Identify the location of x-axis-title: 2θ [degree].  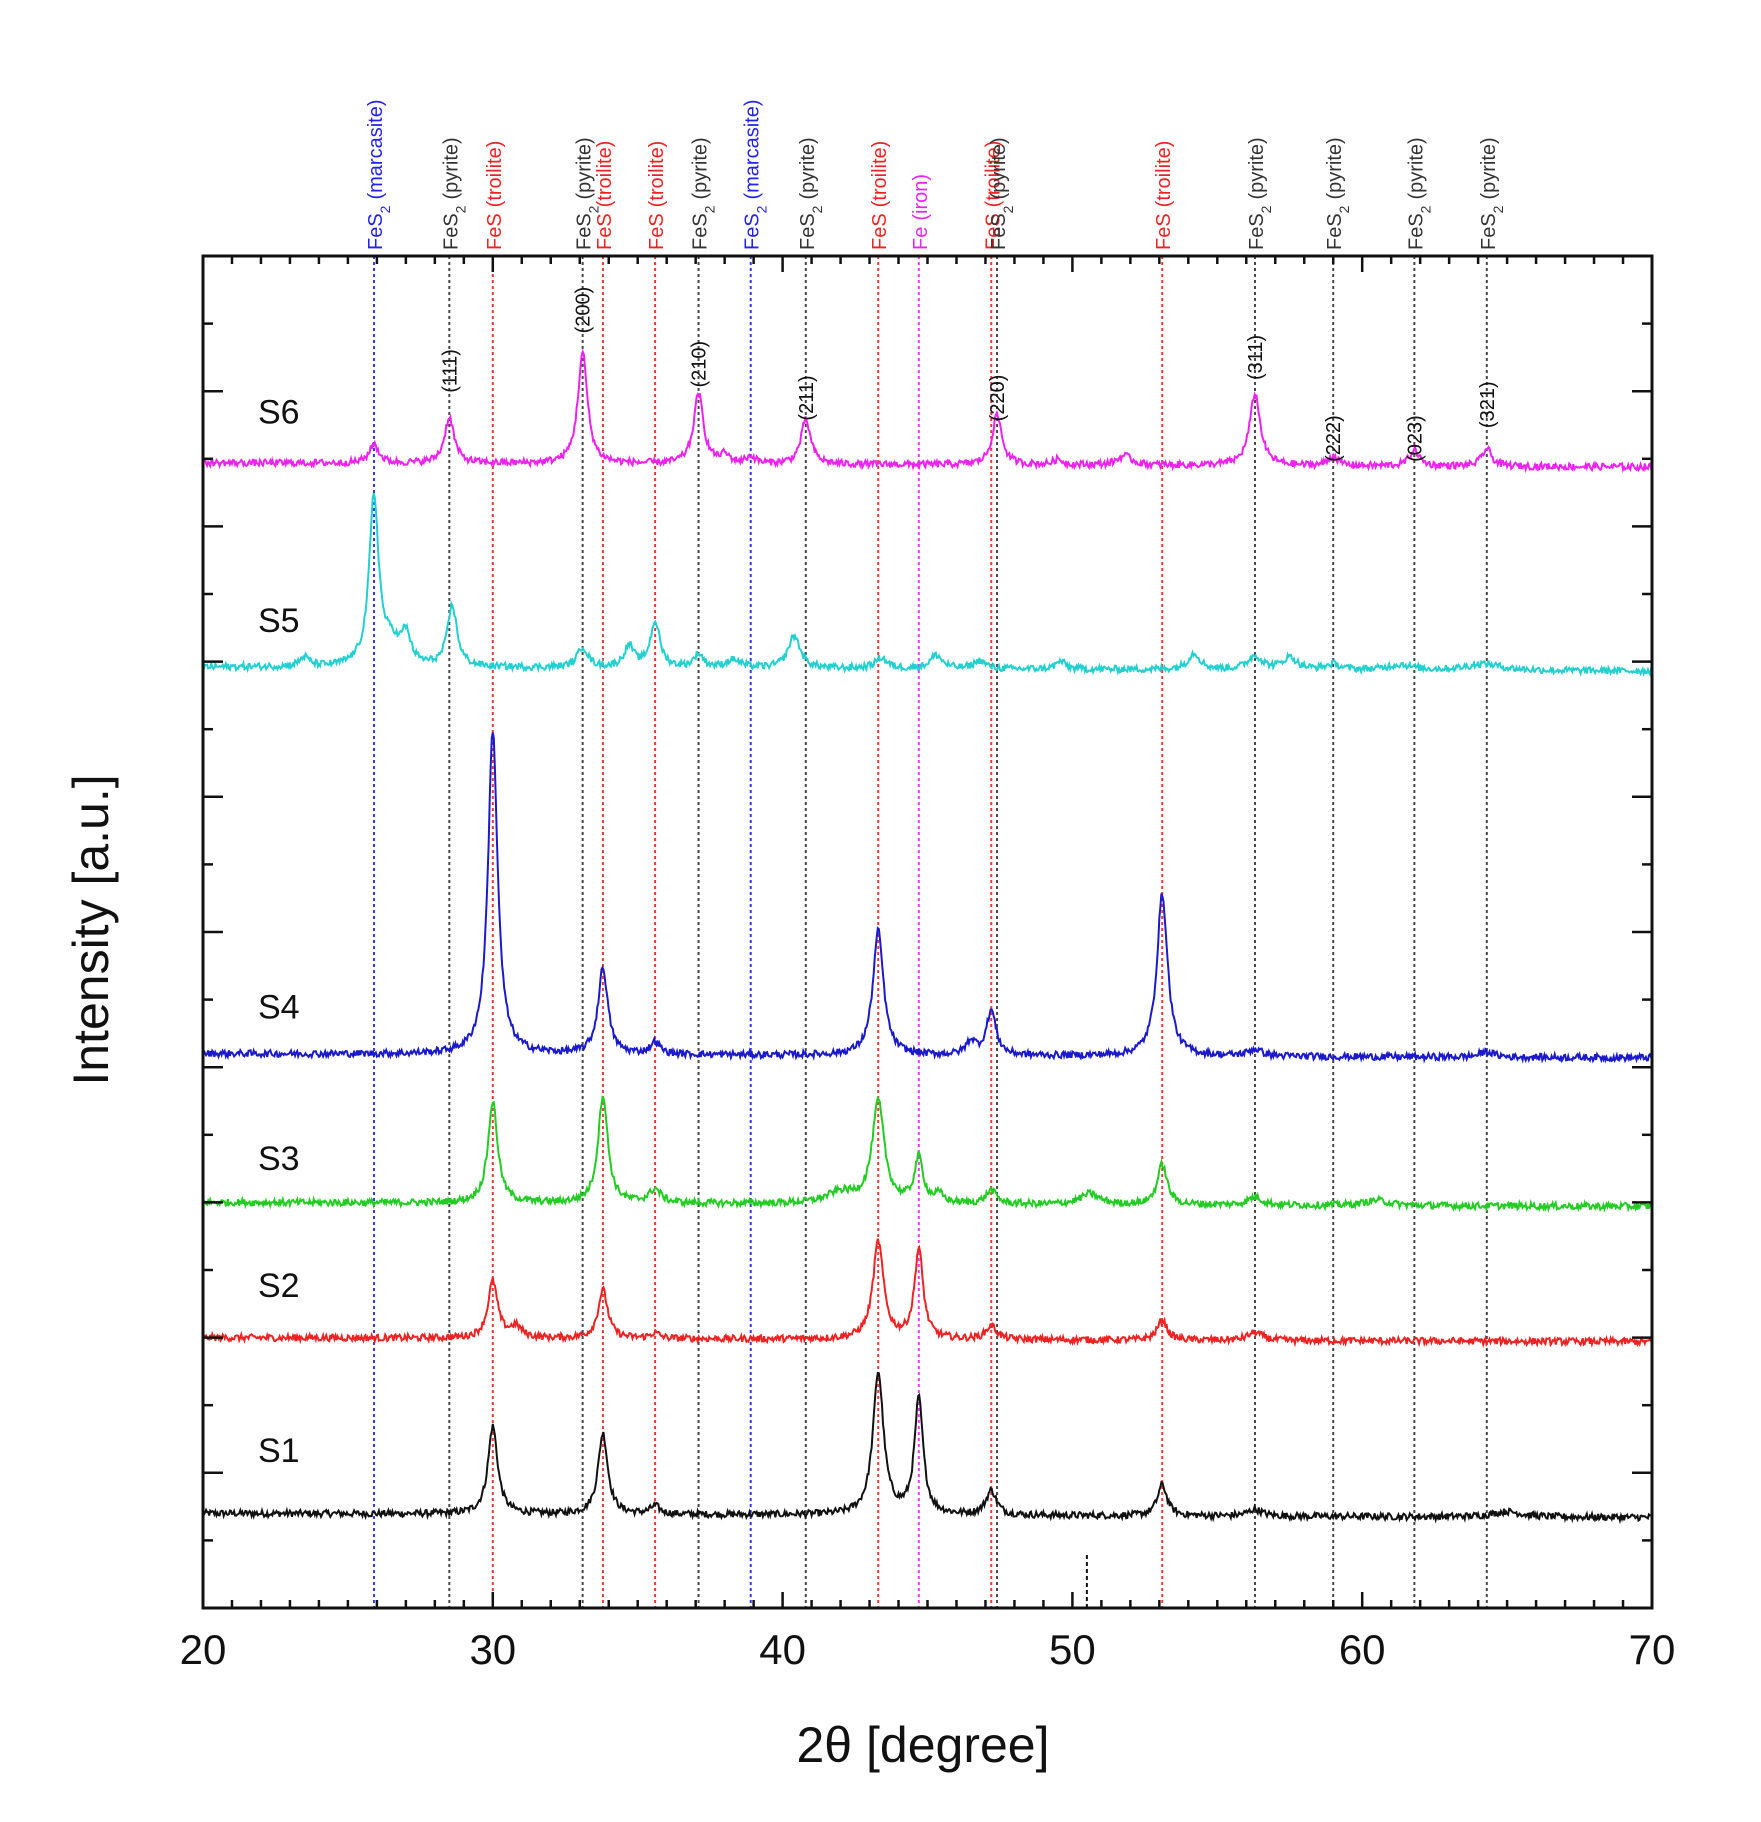
(923, 1745).